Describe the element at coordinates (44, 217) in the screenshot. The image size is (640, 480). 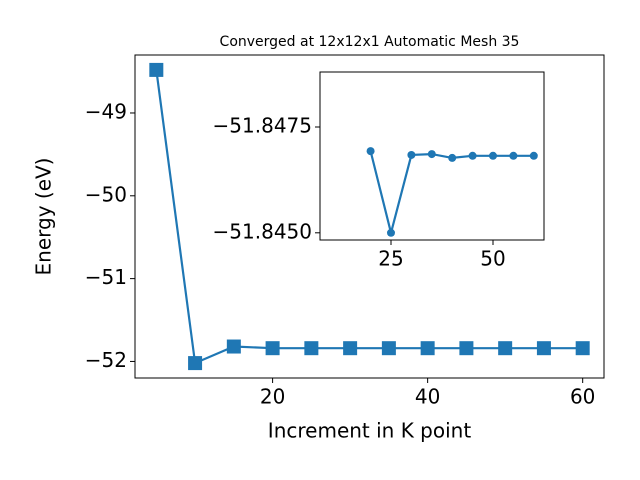
I see `y-axis-label: Energy (eV)` at that location.